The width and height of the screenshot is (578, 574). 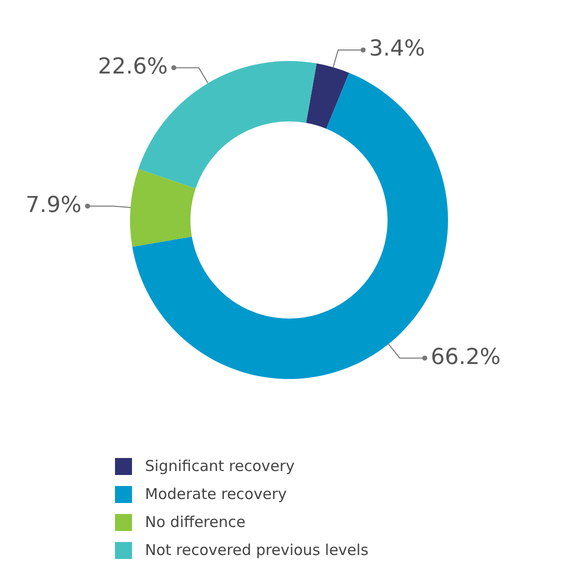 What do you see at coordinates (220, 466) in the screenshot?
I see `legend-label: Significant recovery` at bounding box center [220, 466].